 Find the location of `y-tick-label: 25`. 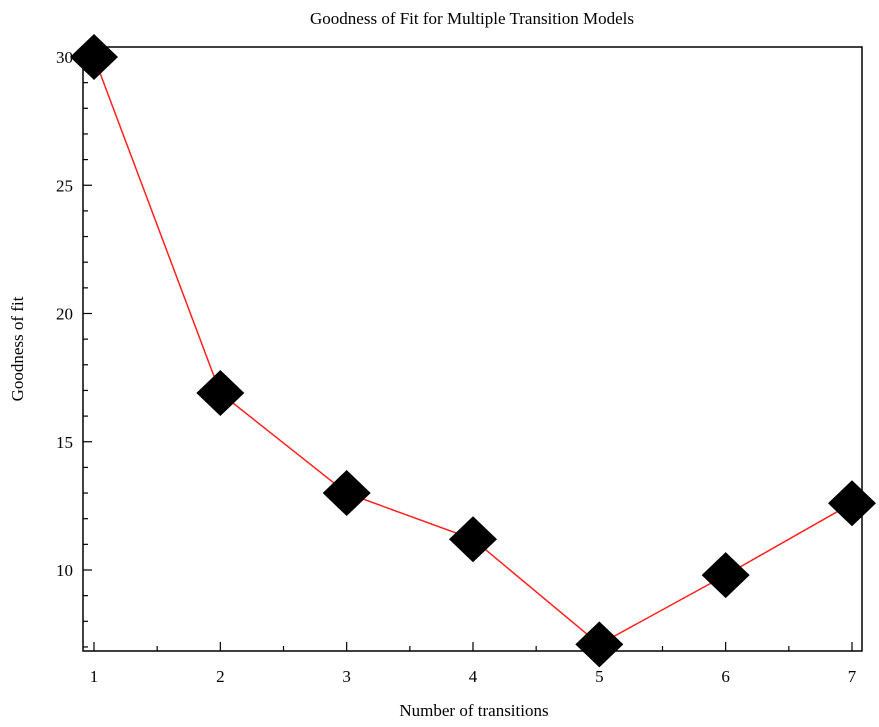

y-tick-label: 25 is located at coordinates (64, 185).